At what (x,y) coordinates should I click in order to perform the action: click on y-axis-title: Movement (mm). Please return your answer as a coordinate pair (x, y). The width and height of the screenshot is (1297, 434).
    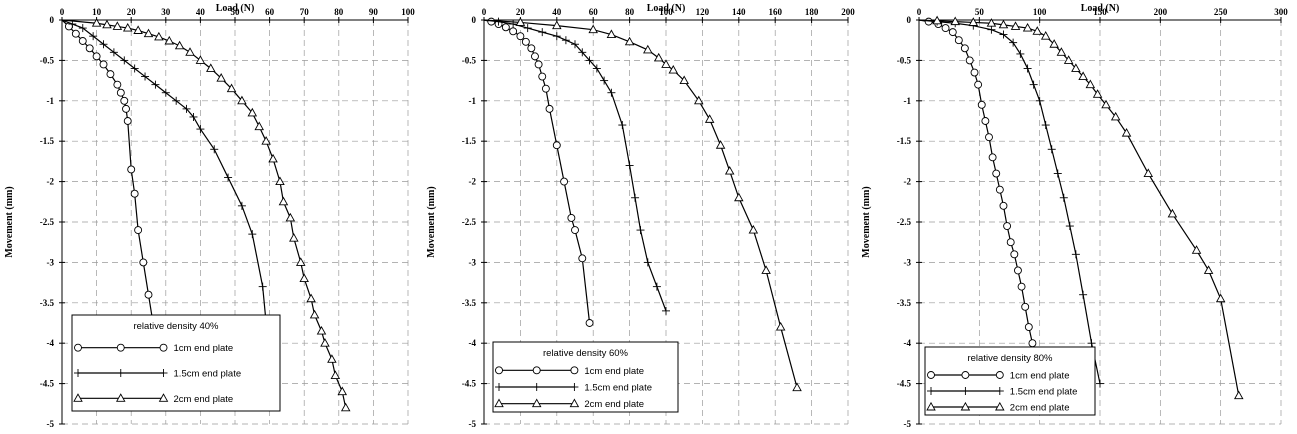
    Looking at the image, I should click on (9, 221).